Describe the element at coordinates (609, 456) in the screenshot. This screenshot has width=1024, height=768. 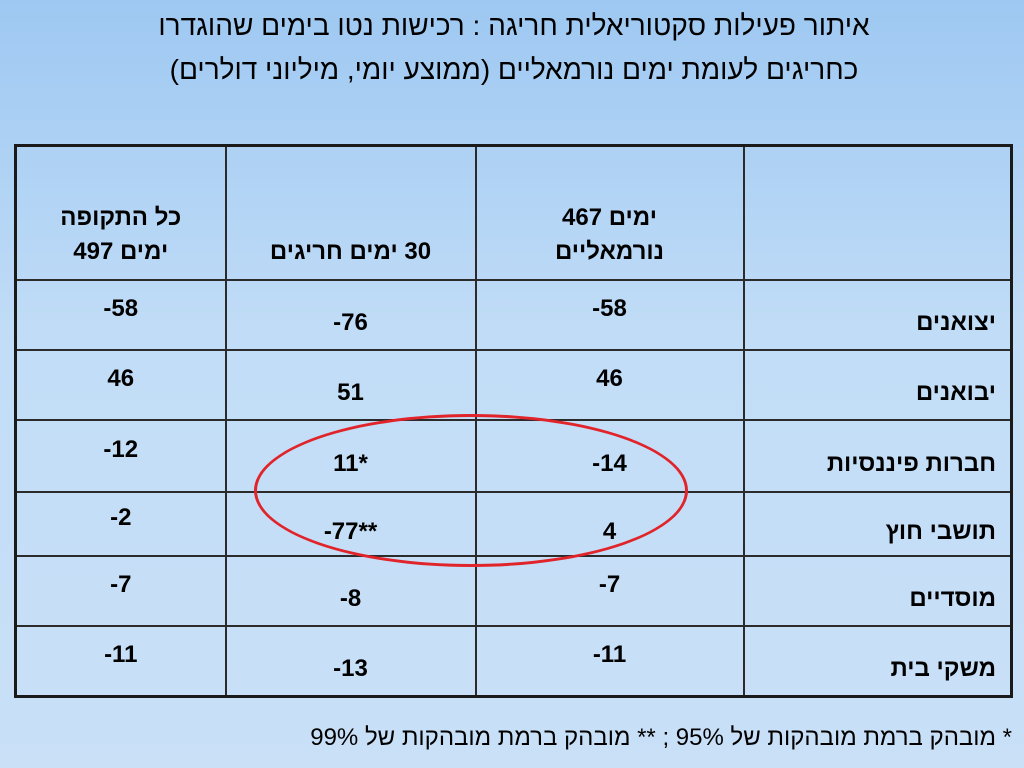
I see `cell-normal: -14` at that location.